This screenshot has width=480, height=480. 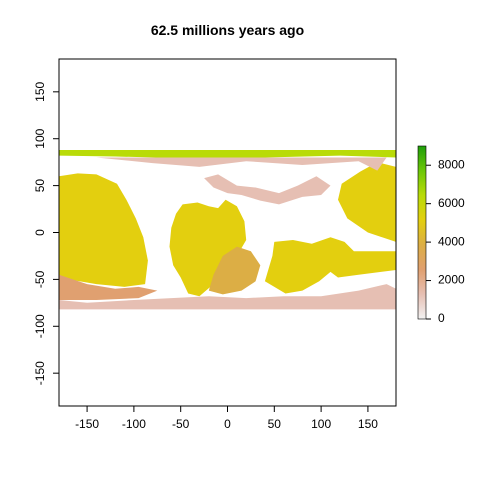 I want to click on x-tick-label: 100, so click(x=321, y=424).